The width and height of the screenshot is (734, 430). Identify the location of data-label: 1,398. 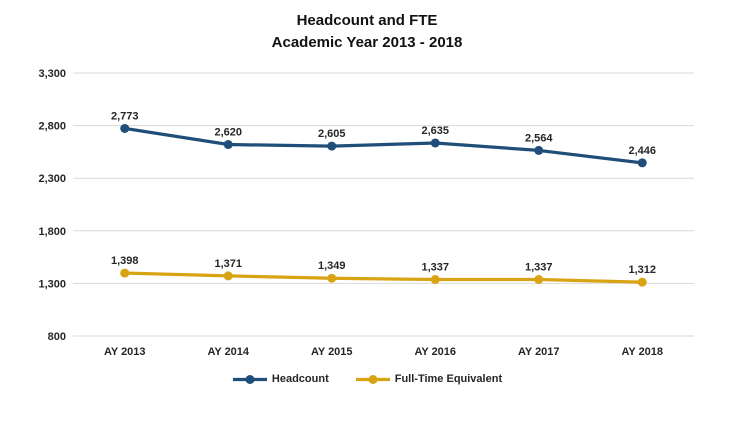
(125, 261).